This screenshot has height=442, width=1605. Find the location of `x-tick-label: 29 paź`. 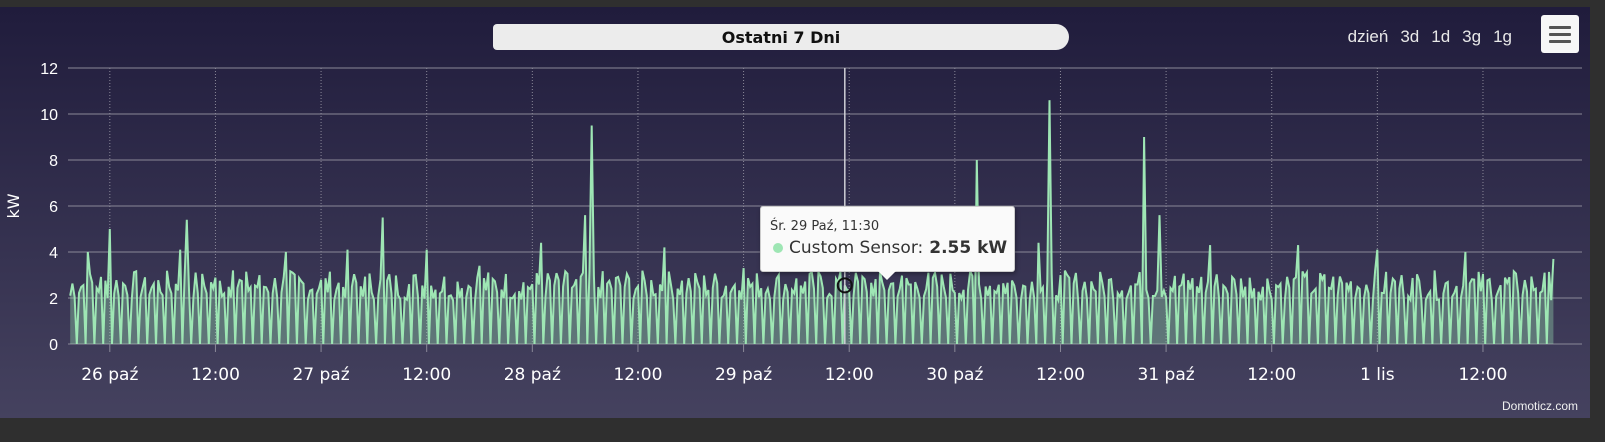

x-tick-label: 29 paź is located at coordinates (743, 375).